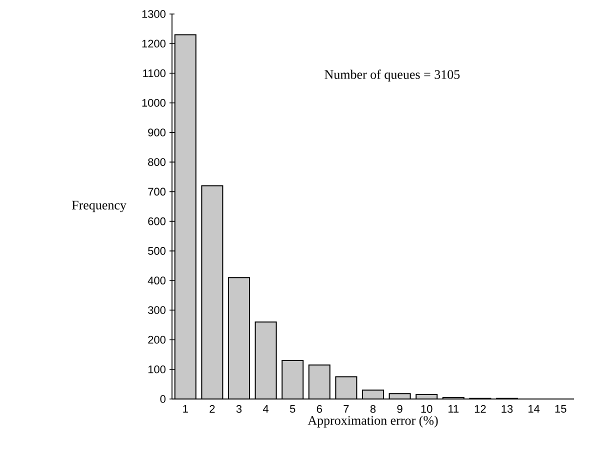  I want to click on x-tick-label: 11, so click(453, 409).